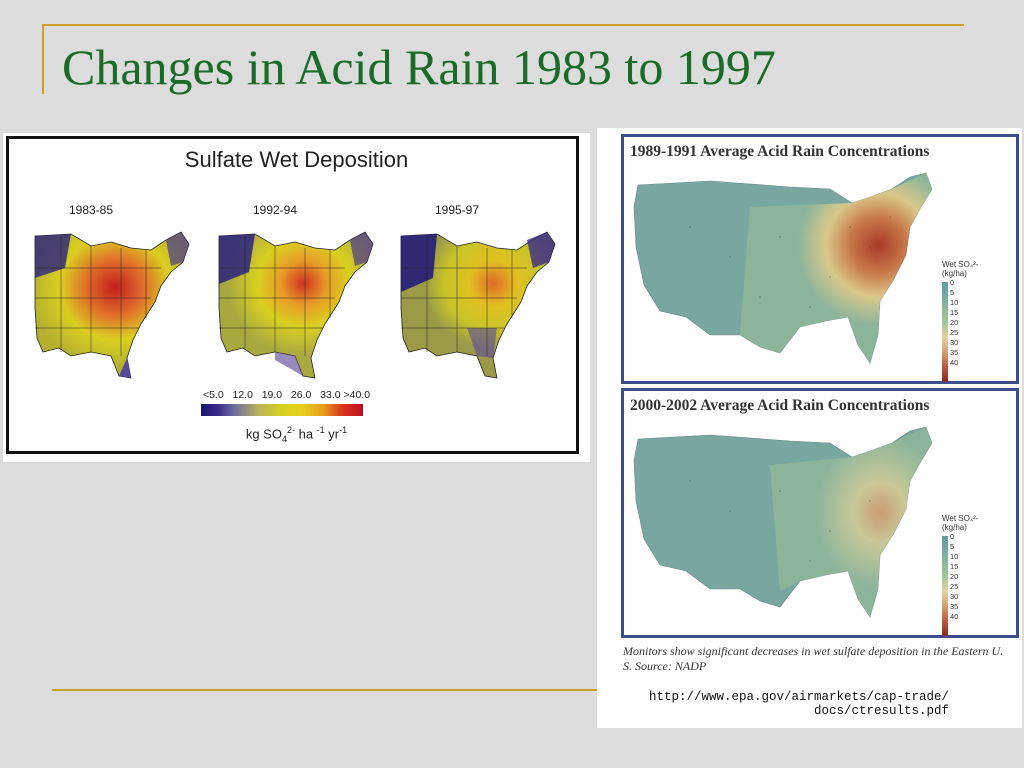  What do you see at coordinates (301, 395) in the screenshot?
I see `scale-label: 26.0` at bounding box center [301, 395].